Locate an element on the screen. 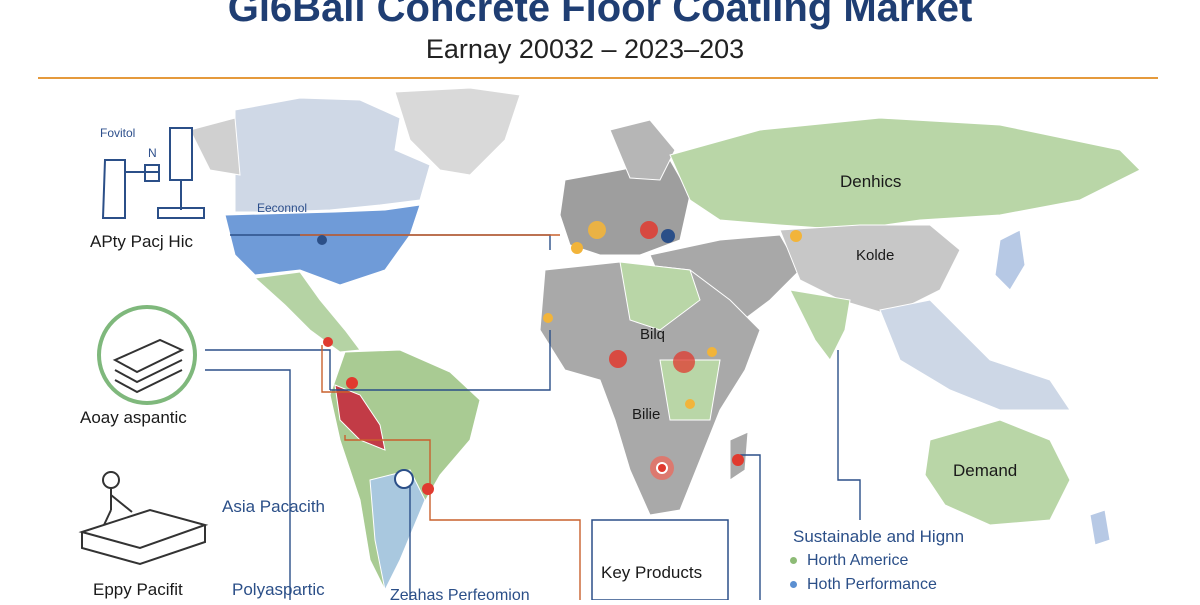 Image resolution: width=1200 pixels, height=605 pixels. russia-region is located at coordinates (905, 174).